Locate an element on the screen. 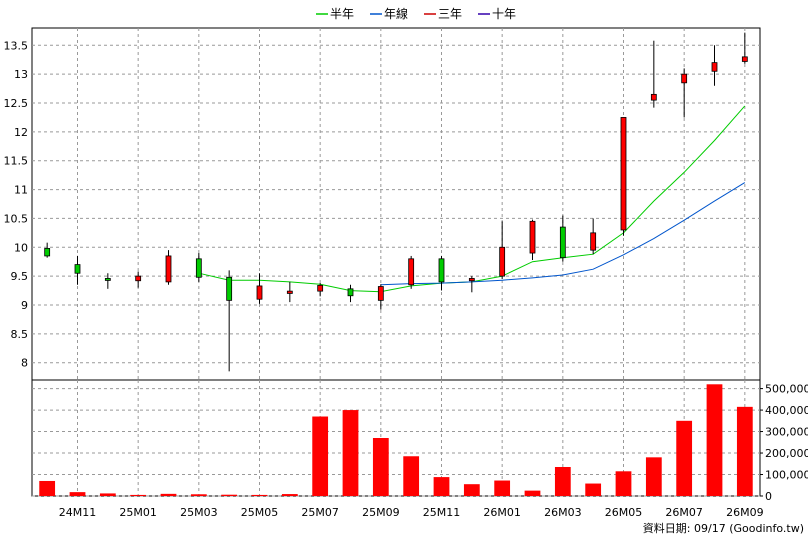 This screenshot has width=808, height=545. x-tick-label-3: 25M05 is located at coordinates (260, 512).